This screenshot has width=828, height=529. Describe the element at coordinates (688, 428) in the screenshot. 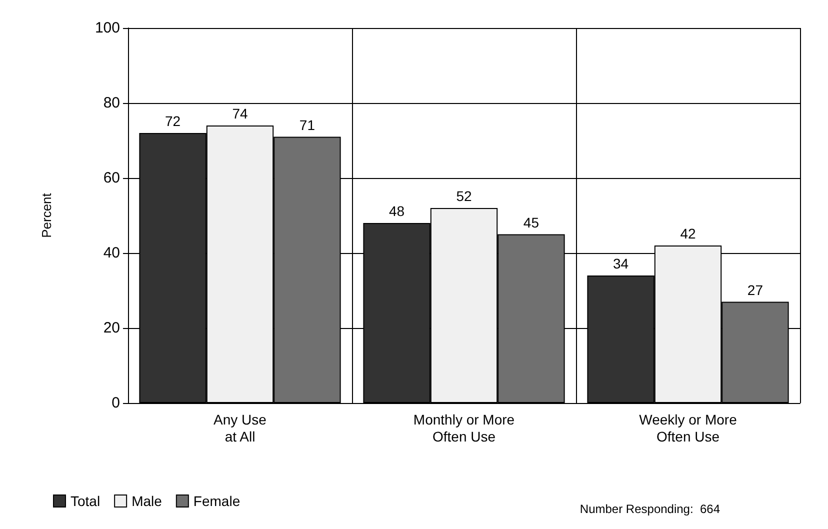

I see `x-tick-label: Weekly or More Often Use` at that location.